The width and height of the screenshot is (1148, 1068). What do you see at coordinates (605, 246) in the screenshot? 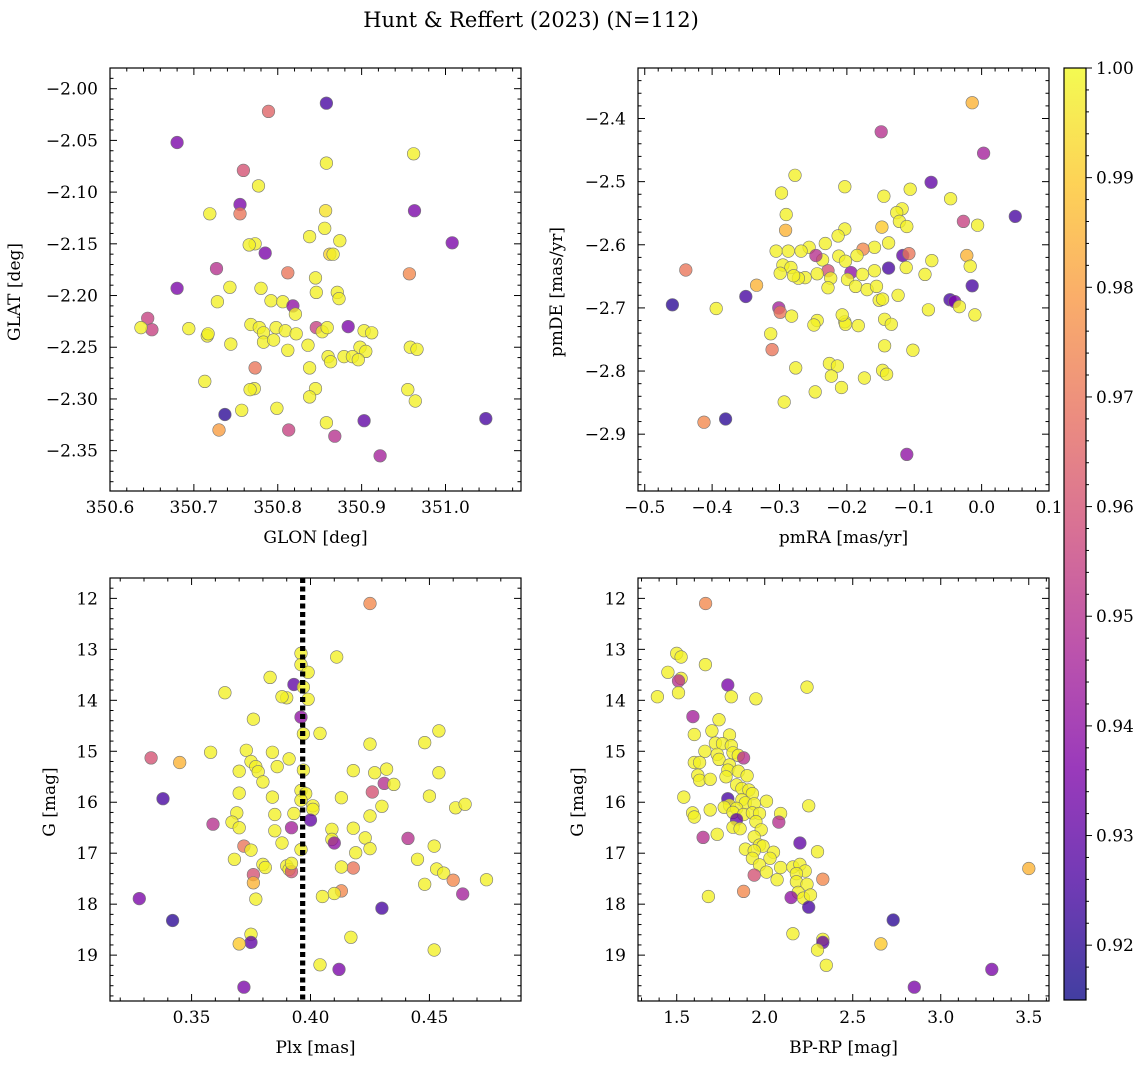
I see `y-tick-label: −2.6` at bounding box center [605, 246].